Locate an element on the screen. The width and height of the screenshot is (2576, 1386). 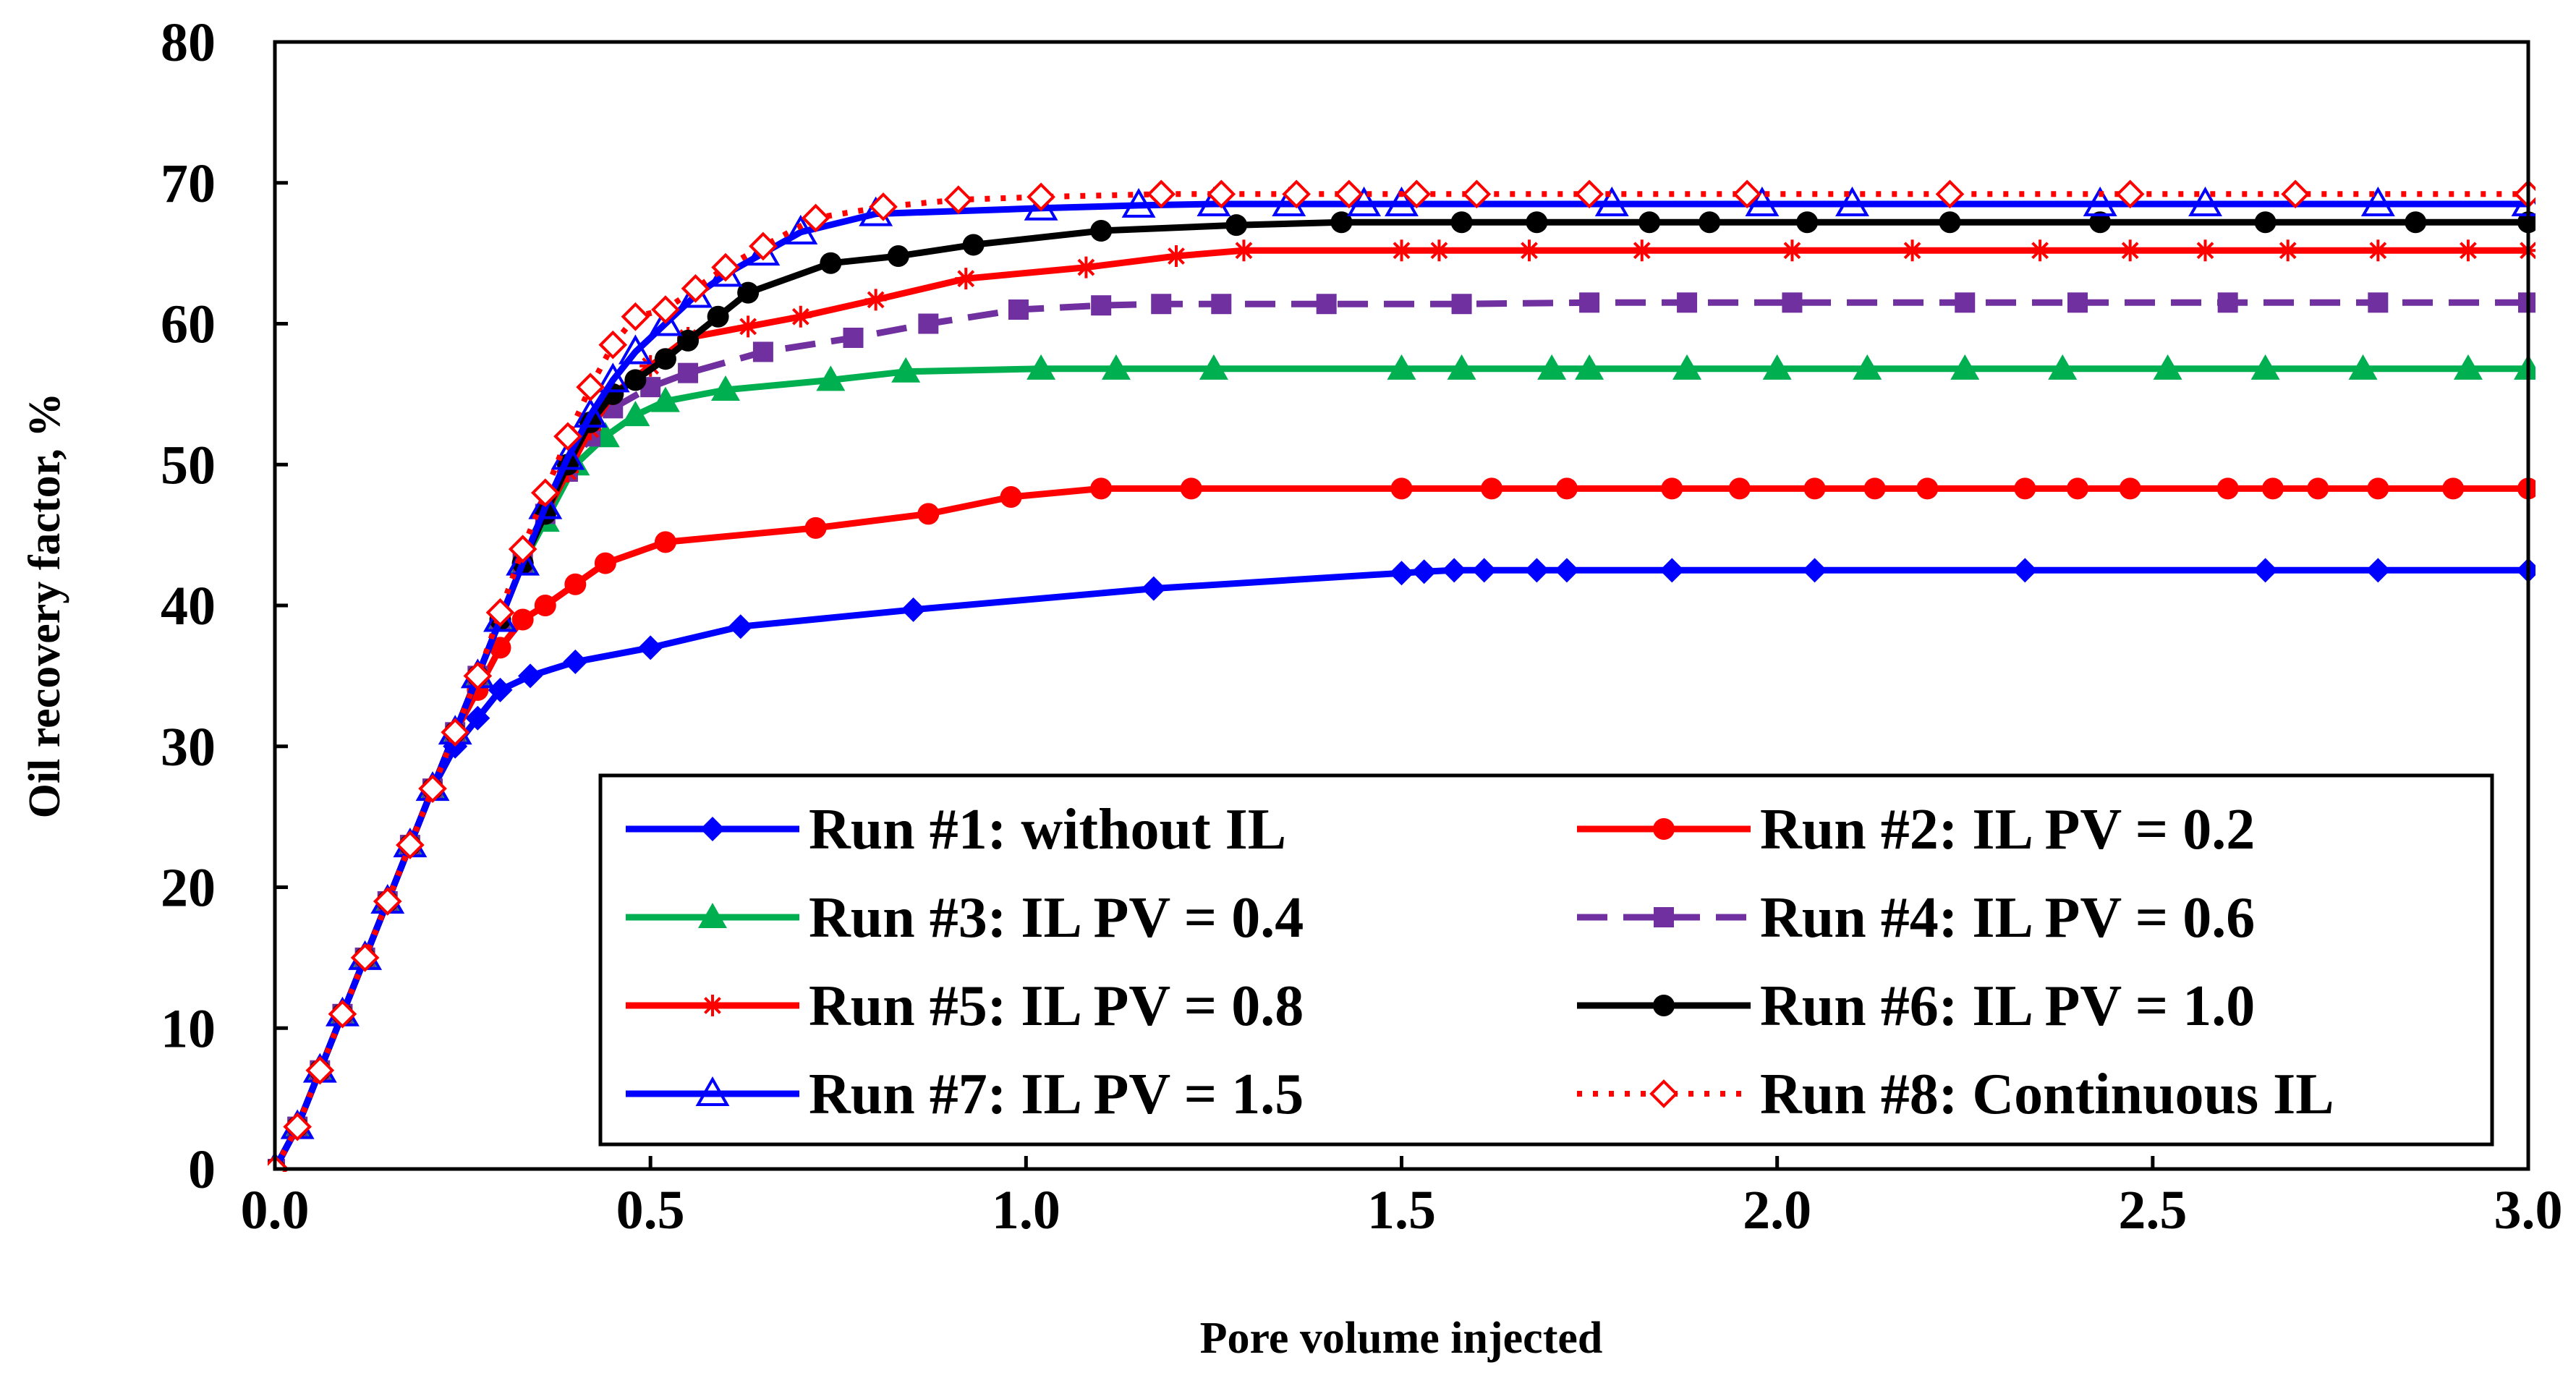
y-tick-label: 50 is located at coordinates (188, 465).